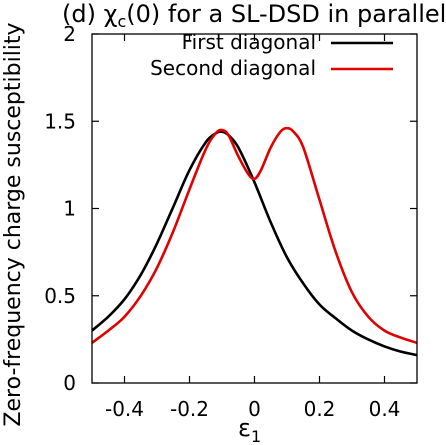 The width and height of the screenshot is (446, 445). I want to click on x-tick-label: -0.2, so click(189, 409).